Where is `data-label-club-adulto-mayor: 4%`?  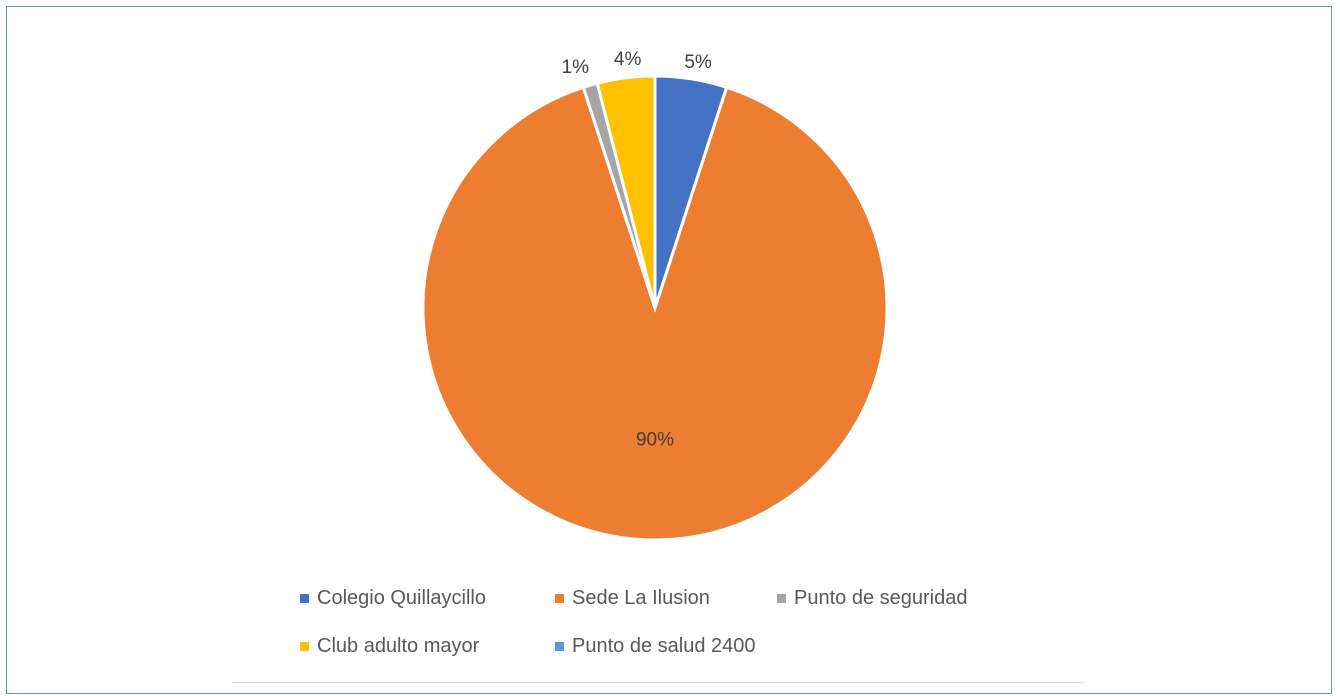 data-label-club-adulto-mayor: 4% is located at coordinates (628, 59).